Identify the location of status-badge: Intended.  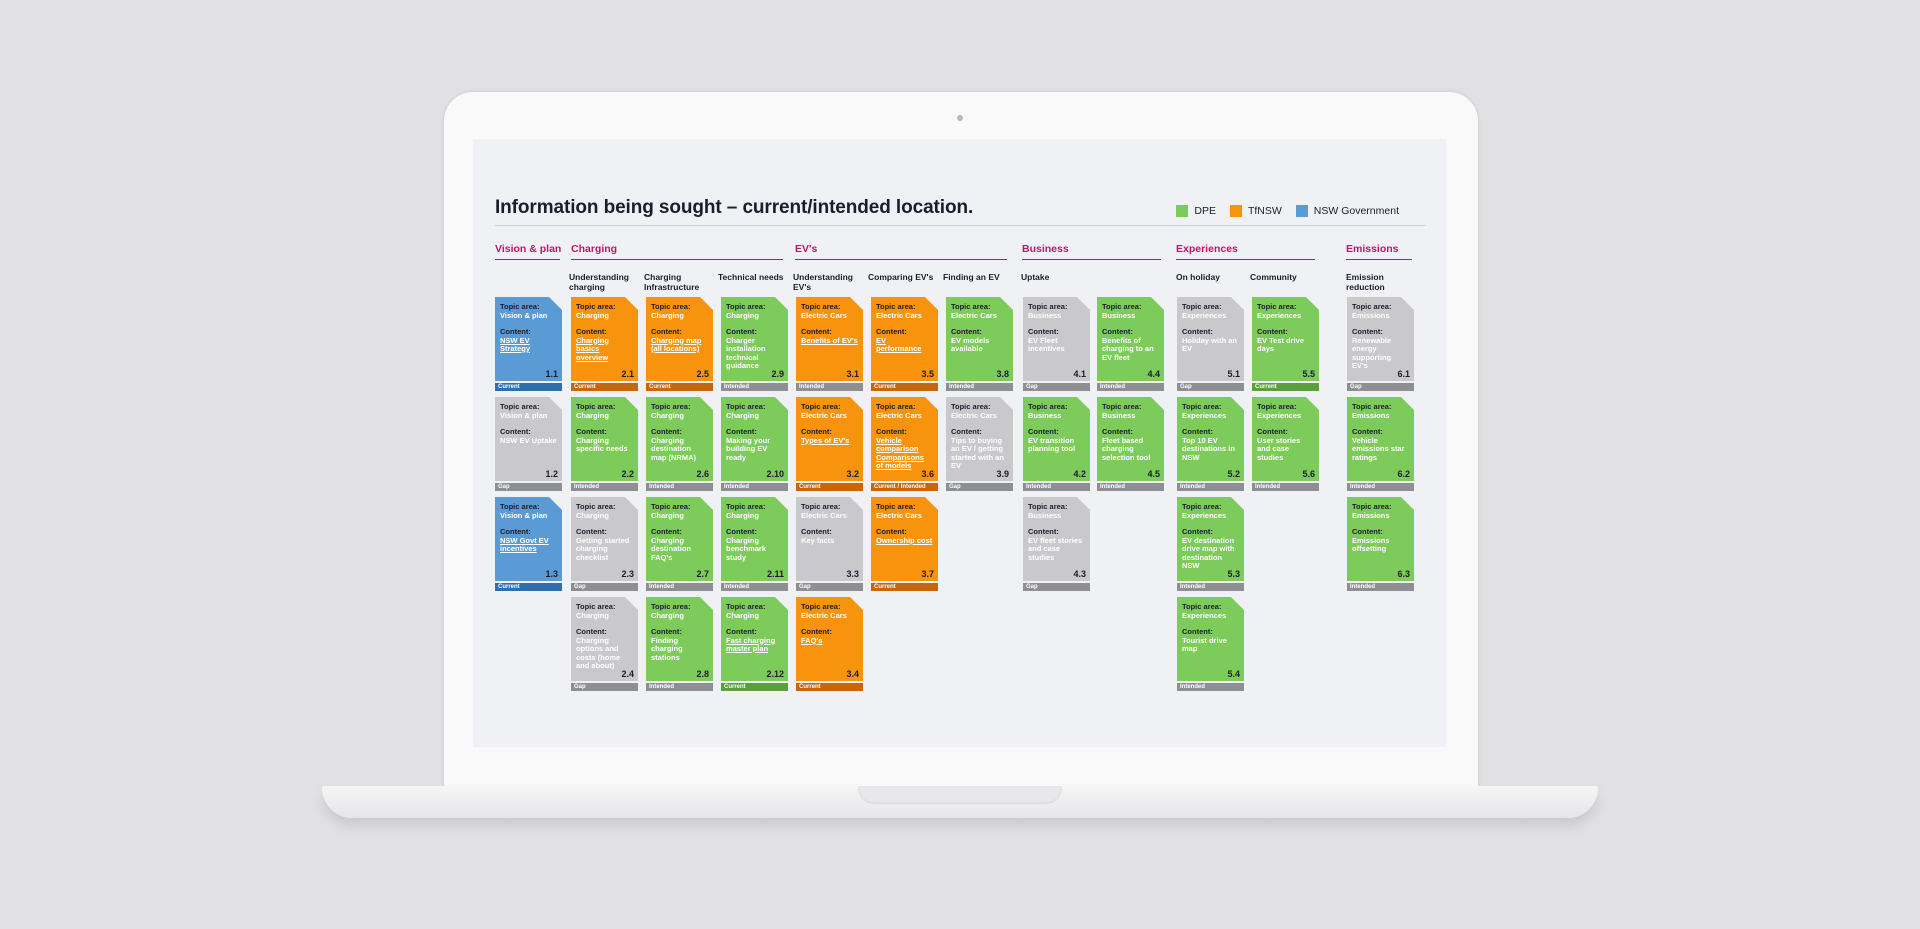
(754, 487).